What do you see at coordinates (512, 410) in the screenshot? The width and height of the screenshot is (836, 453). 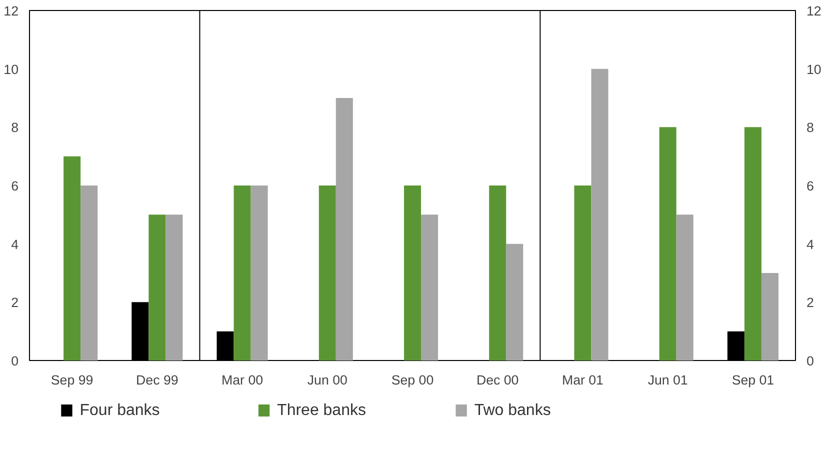 I see `legend-label: Two banks` at bounding box center [512, 410].